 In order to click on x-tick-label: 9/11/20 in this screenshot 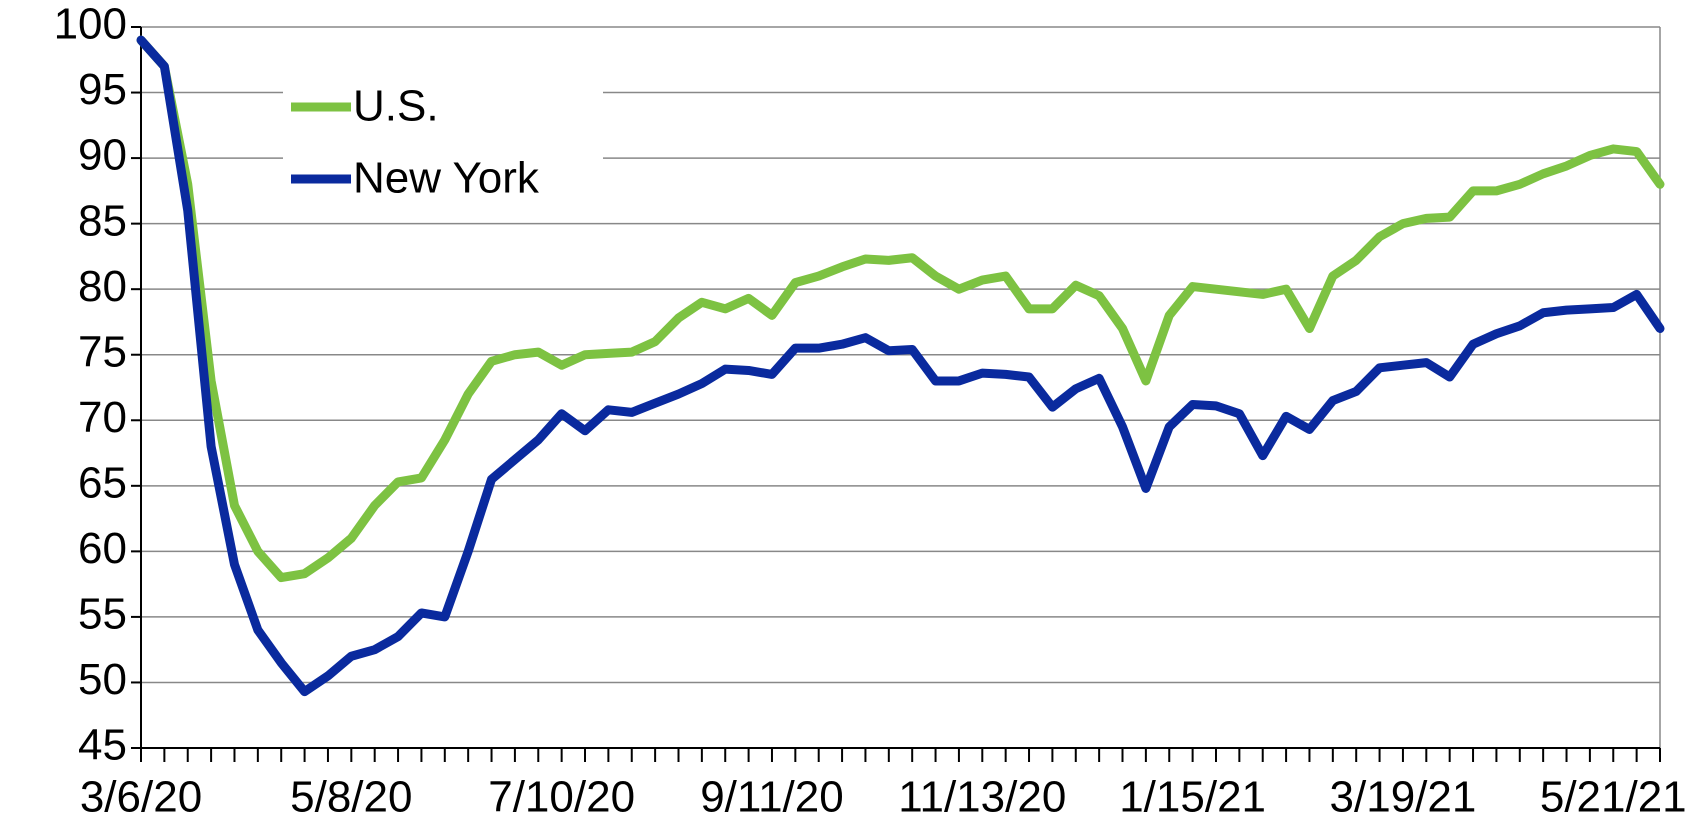, I will do `click(772, 797)`.